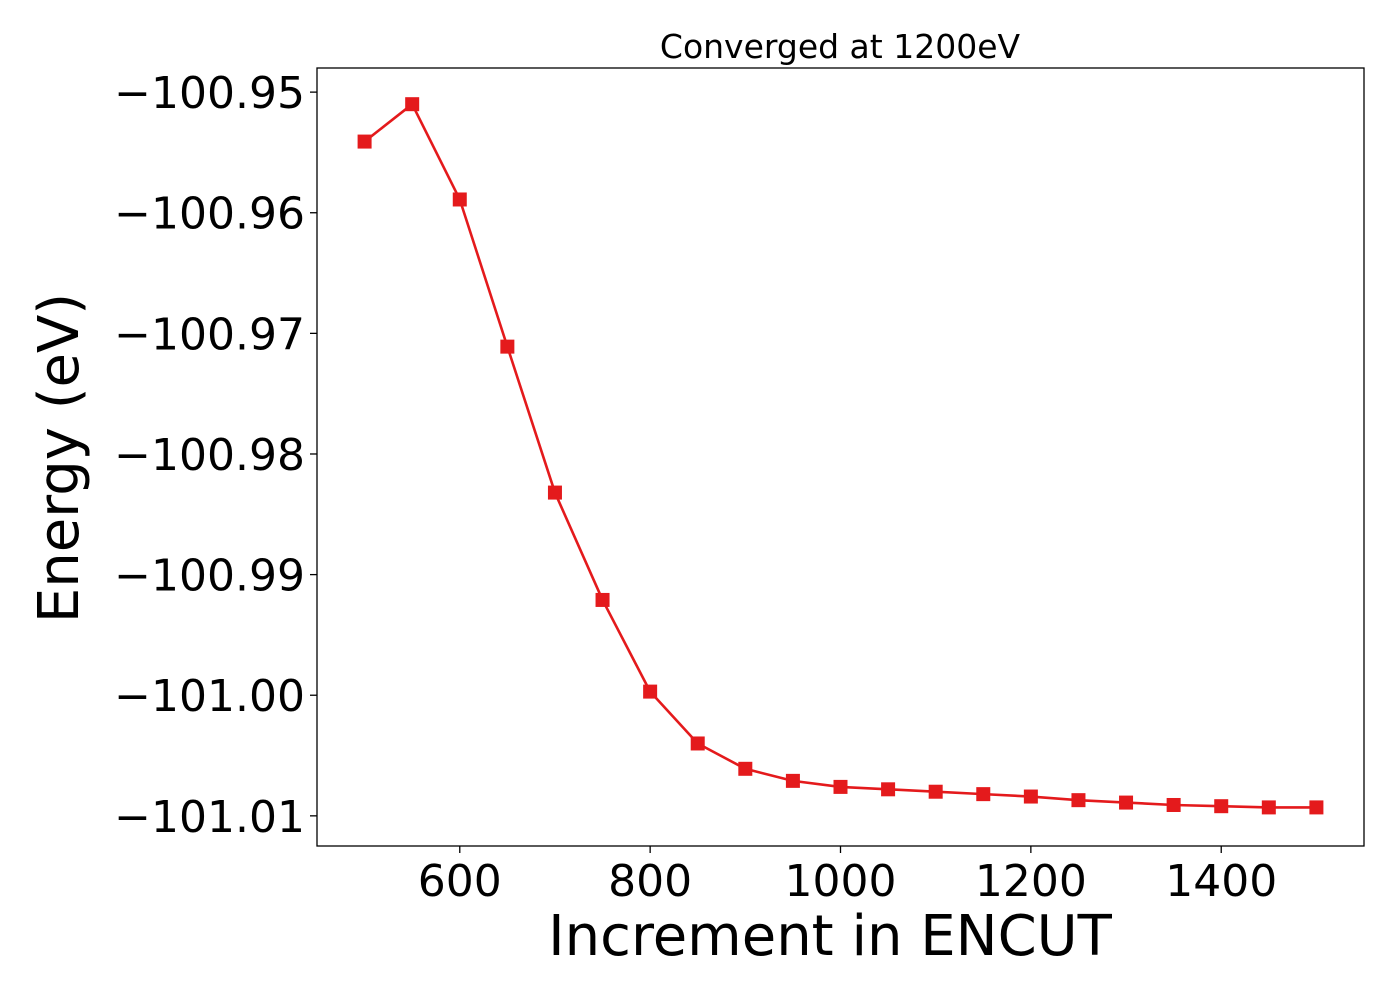 This screenshot has height=1004, width=1400. Describe the element at coordinates (1031, 881) in the screenshot. I see `x-tick-label: 1200` at that location.